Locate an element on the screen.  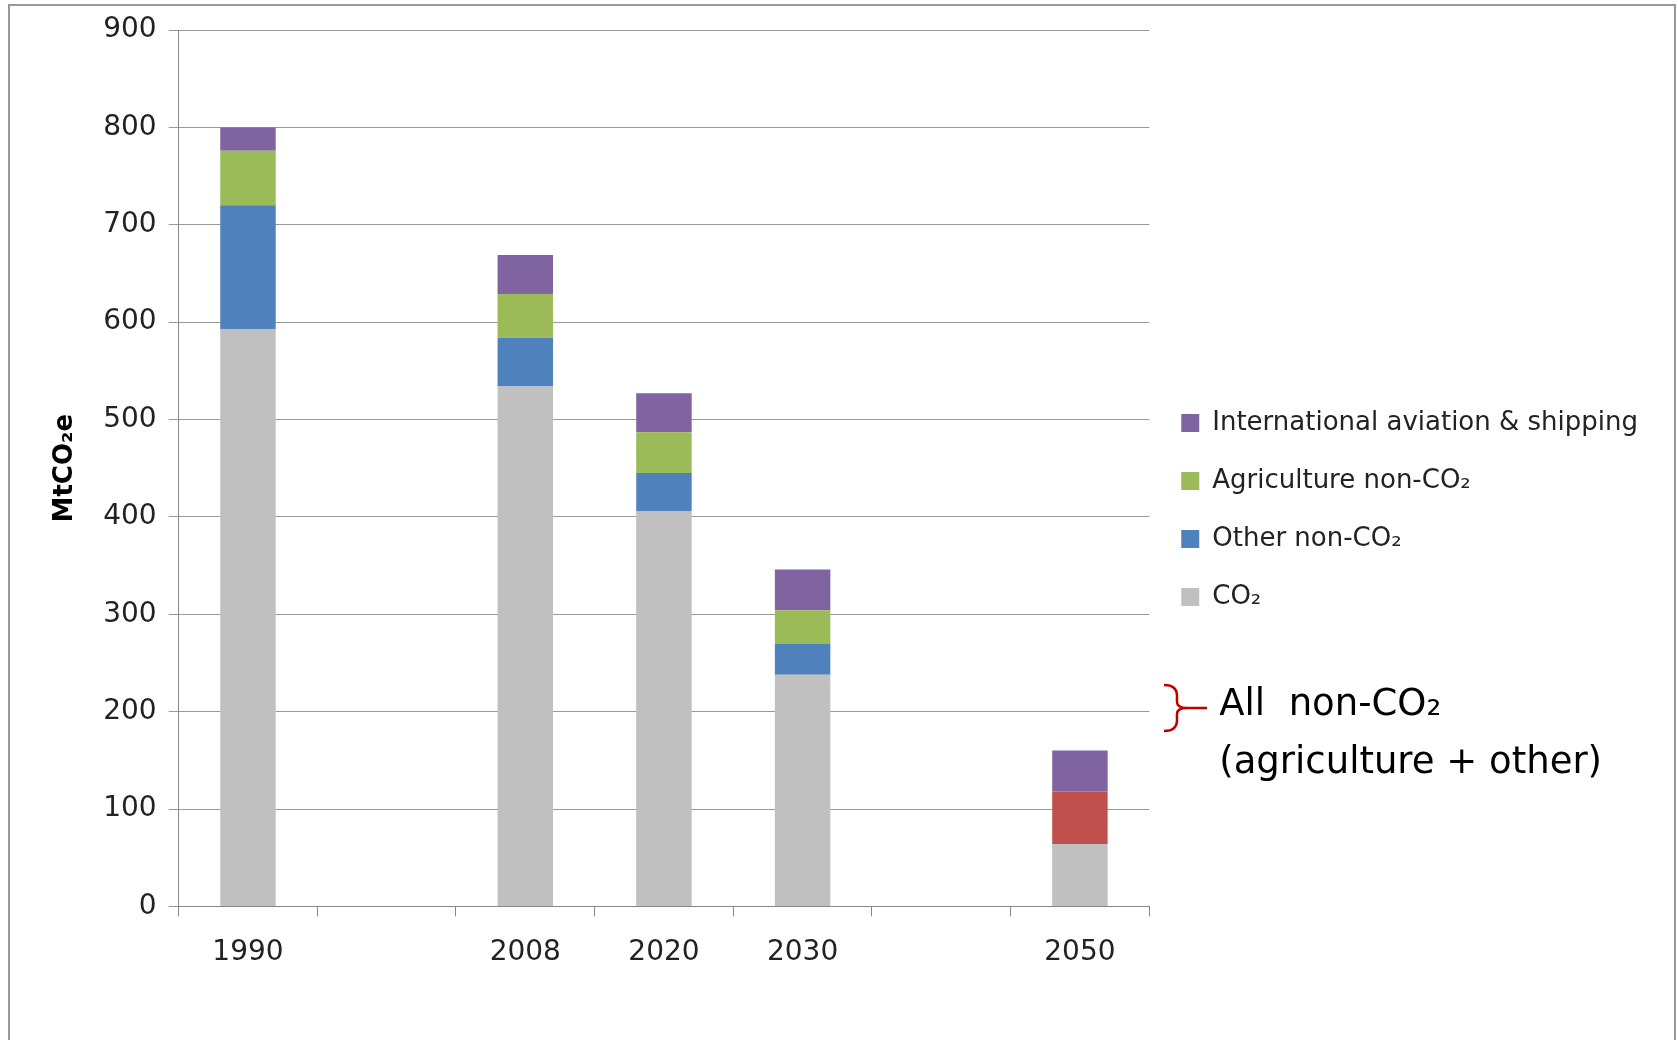
legend-label: Other non-CO₂ is located at coordinates (1307, 536).